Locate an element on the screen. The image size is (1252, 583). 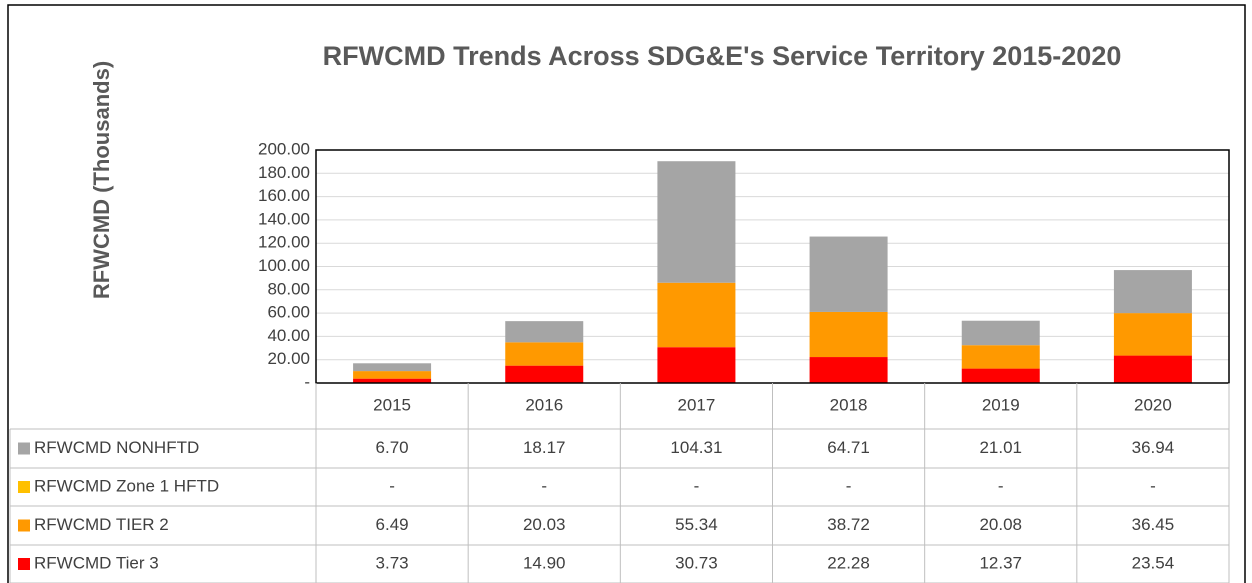
data-label: 36.94 is located at coordinates (1153, 447).